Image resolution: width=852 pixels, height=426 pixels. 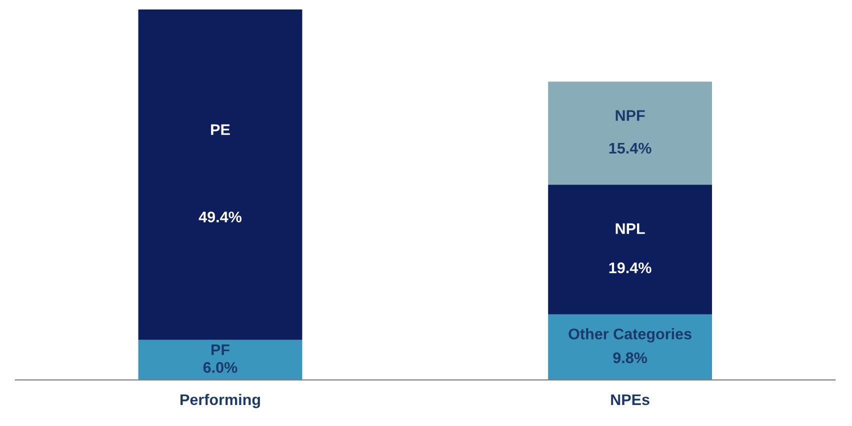 What do you see at coordinates (220, 401) in the screenshot?
I see `x-tick-label: Performing` at bounding box center [220, 401].